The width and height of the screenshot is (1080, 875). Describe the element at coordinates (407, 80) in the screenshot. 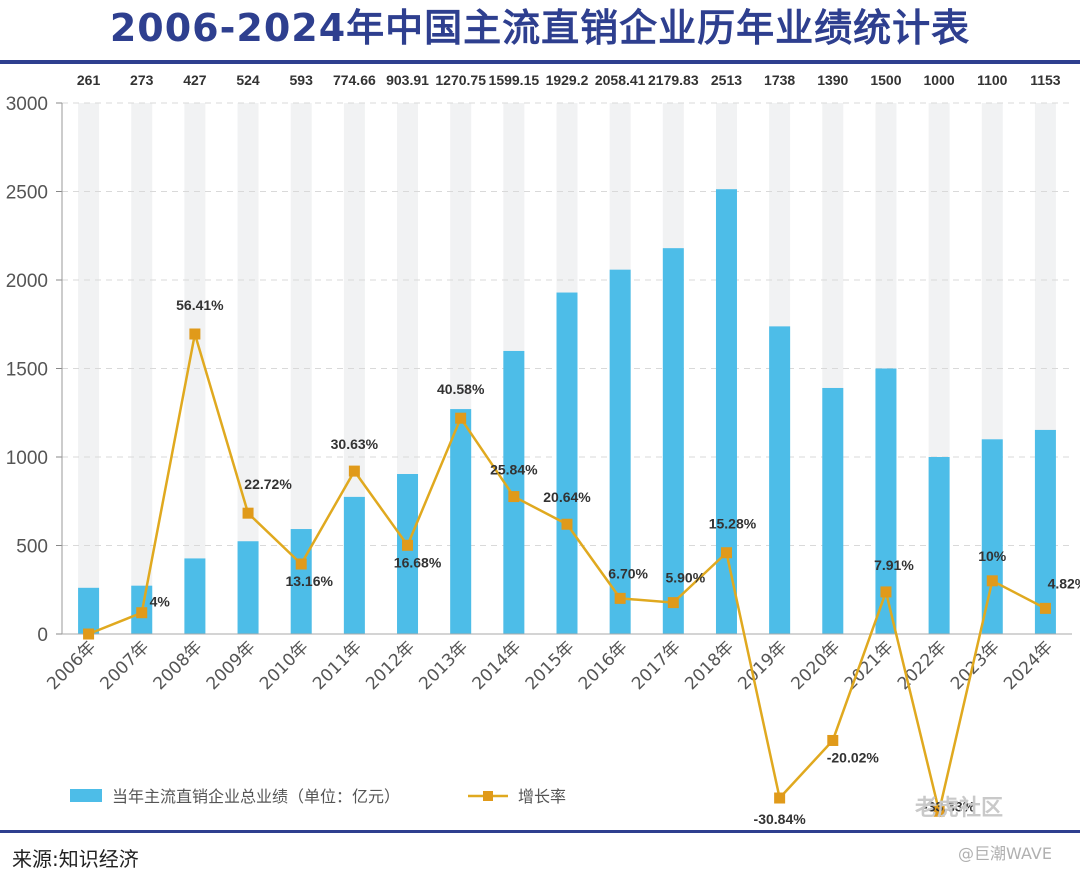

I see `bar-value-label: 903.91` at that location.